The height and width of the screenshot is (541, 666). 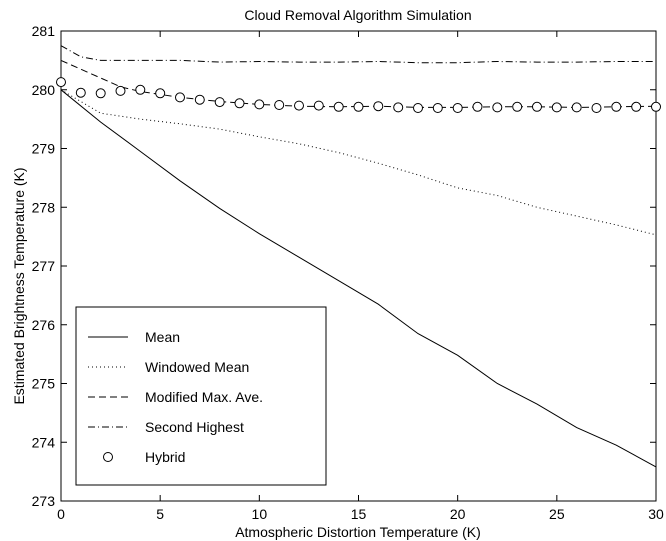 What do you see at coordinates (165, 457) in the screenshot?
I see `legend-label-hybrid: Hybrid` at bounding box center [165, 457].